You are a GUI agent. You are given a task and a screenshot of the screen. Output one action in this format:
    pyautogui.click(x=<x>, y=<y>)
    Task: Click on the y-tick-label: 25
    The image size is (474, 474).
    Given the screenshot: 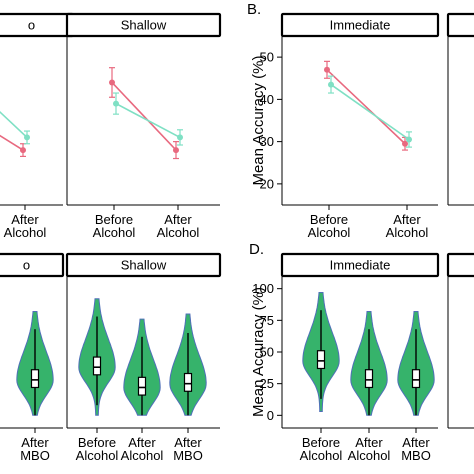 What is the action you would take?
    pyautogui.click(x=267, y=383)
    